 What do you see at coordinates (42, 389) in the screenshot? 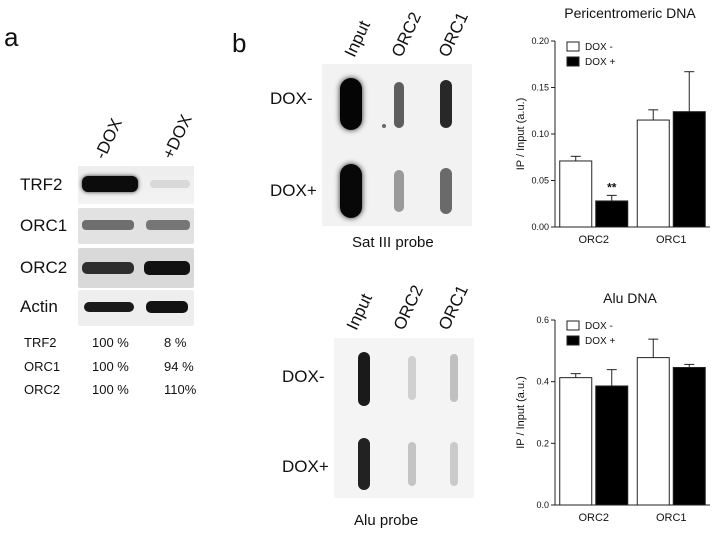
I see `quant-name-orc2: ORC2` at bounding box center [42, 389].